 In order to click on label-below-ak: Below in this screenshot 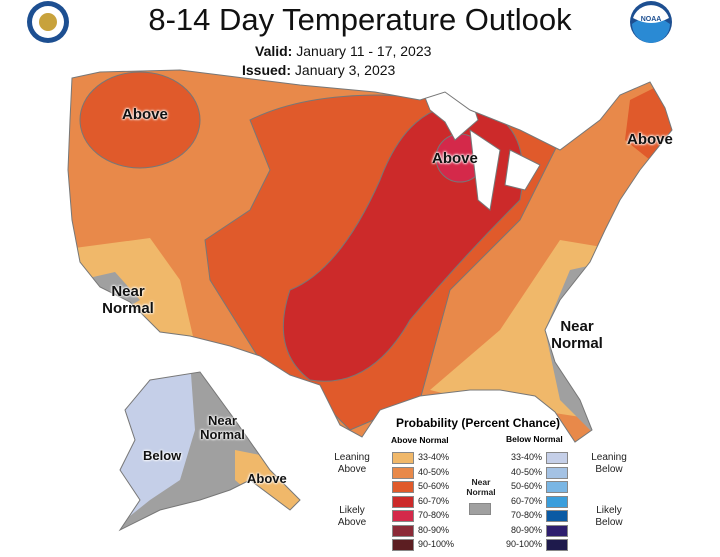, I will do `click(162, 455)`.